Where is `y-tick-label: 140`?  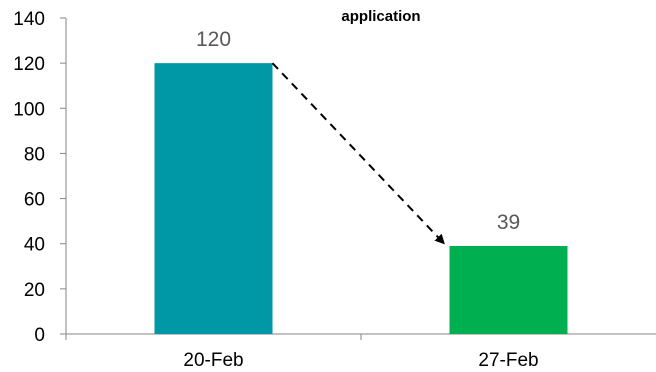 y-tick-label: 140 is located at coordinates (29, 19).